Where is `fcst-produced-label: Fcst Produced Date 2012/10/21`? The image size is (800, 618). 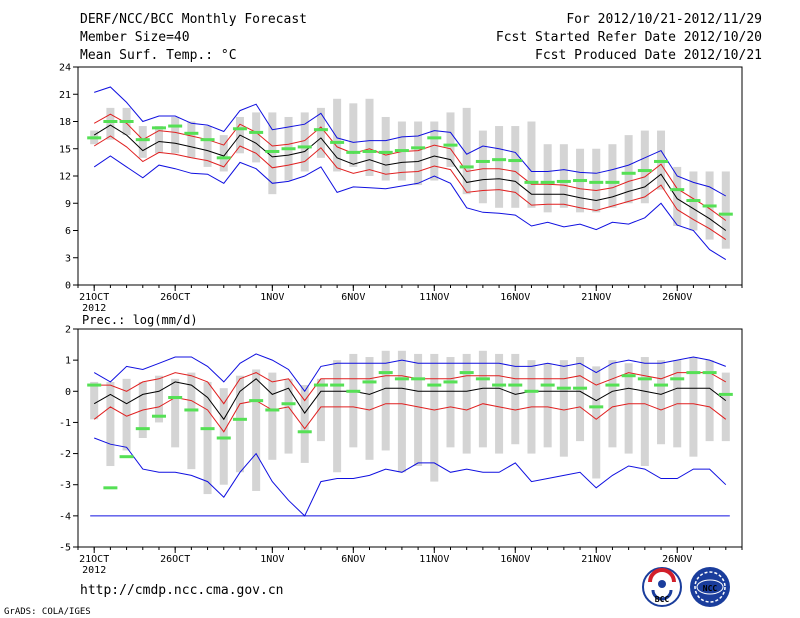
fcst-produced-label: Fcst Produced Date 2012/10/21 is located at coordinates (648, 55).